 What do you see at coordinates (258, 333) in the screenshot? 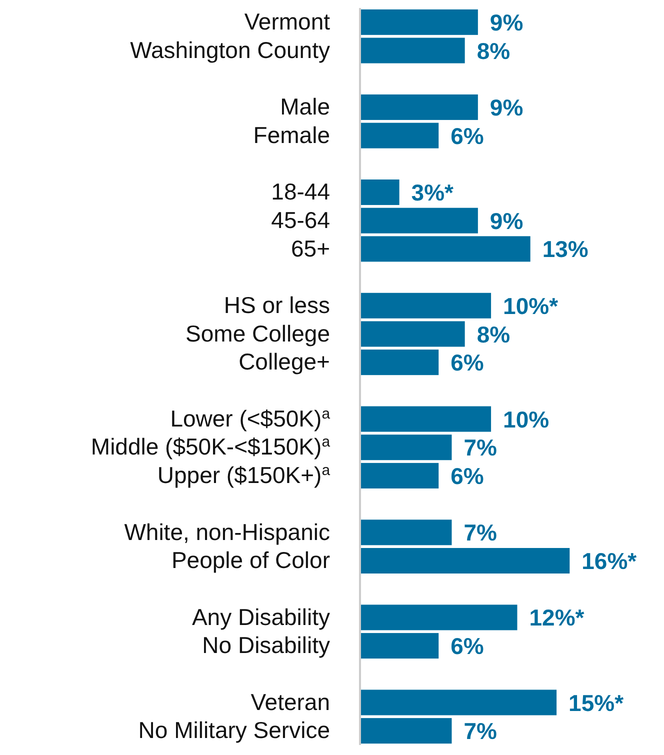
I see `y-tick-label: Some College` at bounding box center [258, 333].